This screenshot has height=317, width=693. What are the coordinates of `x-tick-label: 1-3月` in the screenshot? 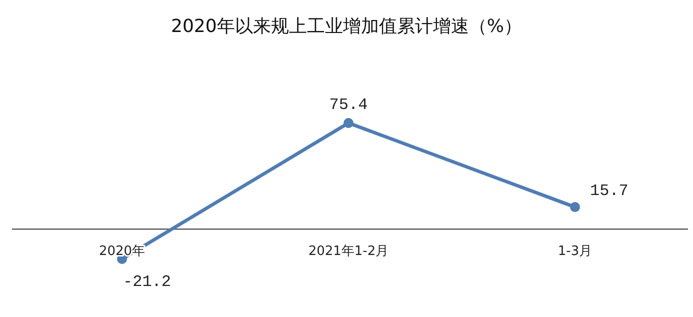 It's located at (575, 252).